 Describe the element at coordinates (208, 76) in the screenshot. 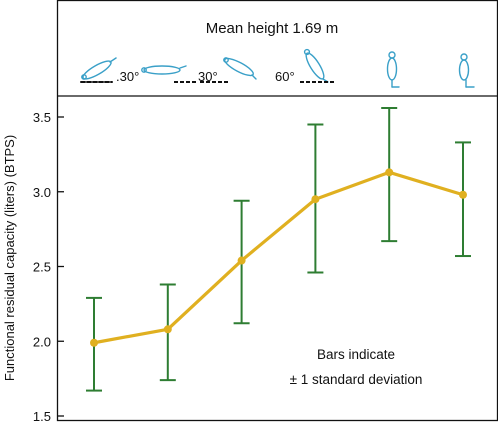

I see `angle-label-head-up-30: 30°` at that location.